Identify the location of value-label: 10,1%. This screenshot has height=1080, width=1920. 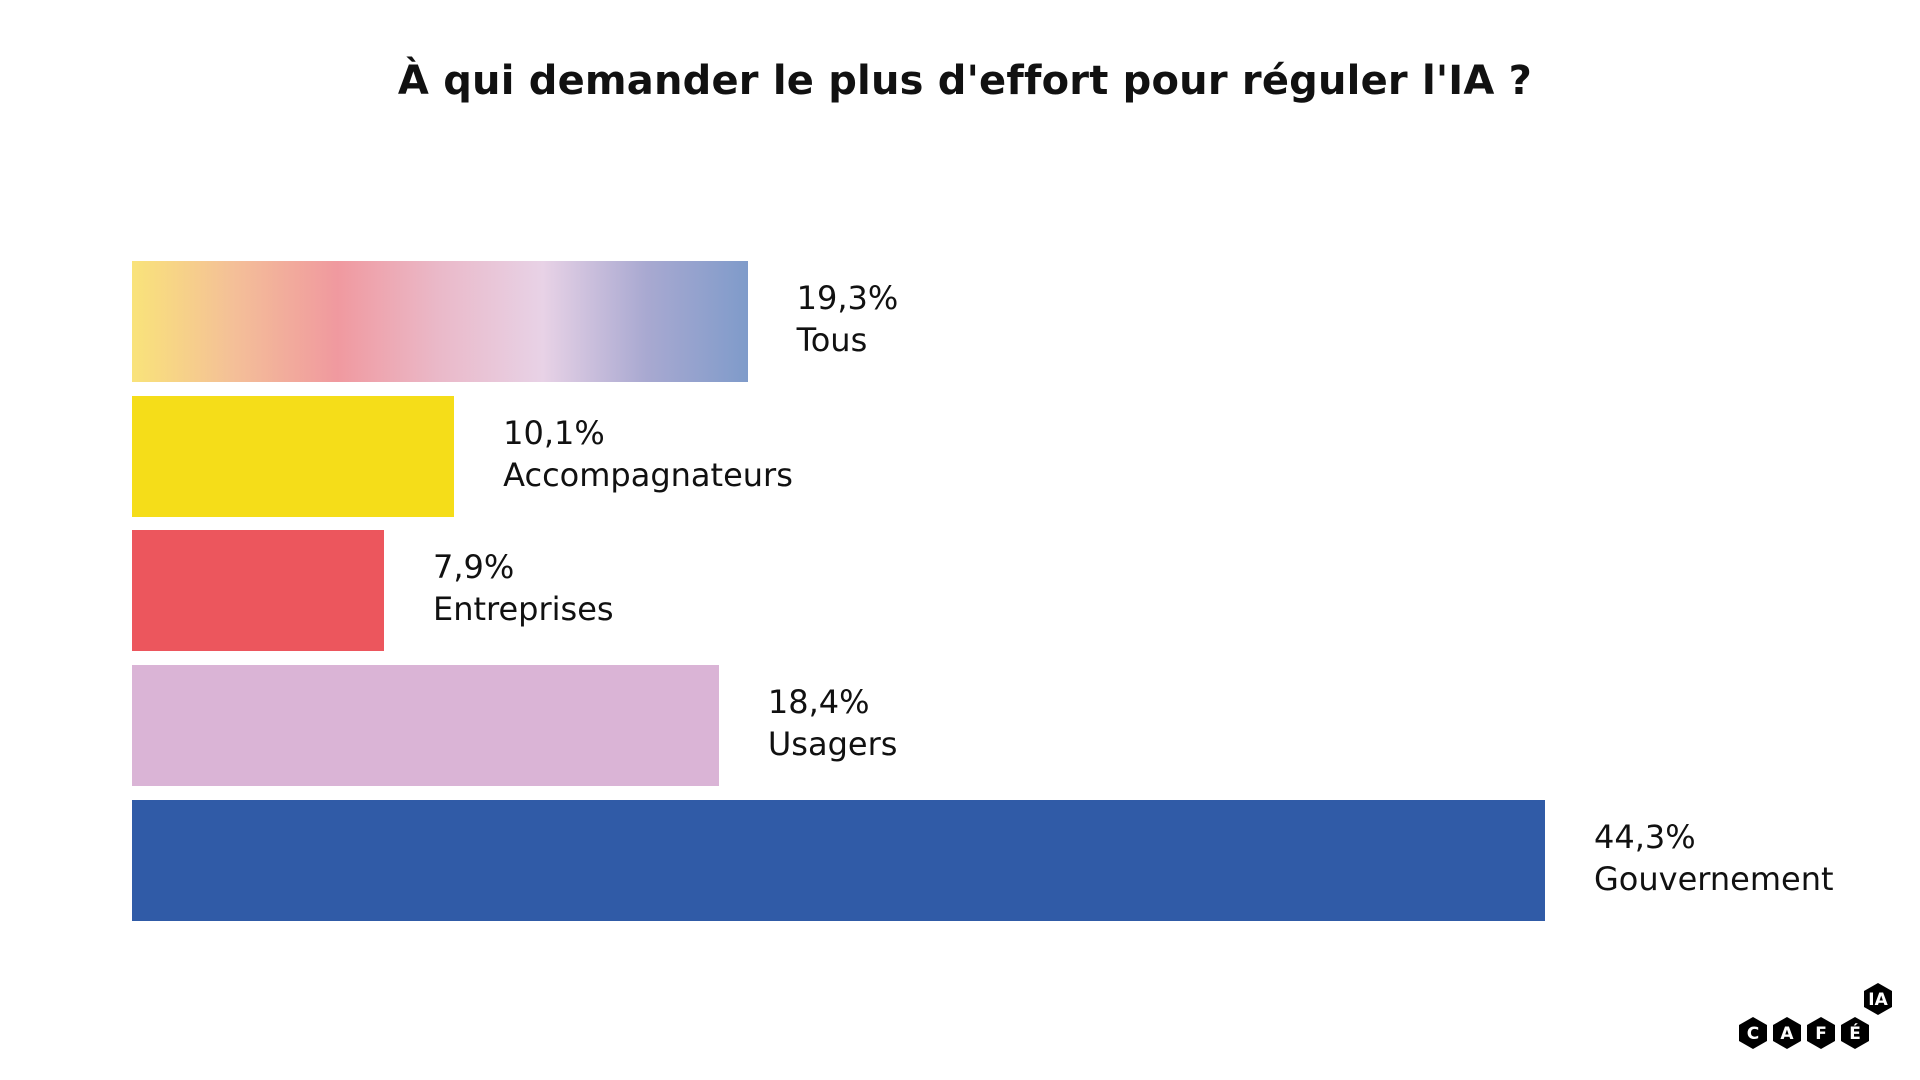
(554, 432).